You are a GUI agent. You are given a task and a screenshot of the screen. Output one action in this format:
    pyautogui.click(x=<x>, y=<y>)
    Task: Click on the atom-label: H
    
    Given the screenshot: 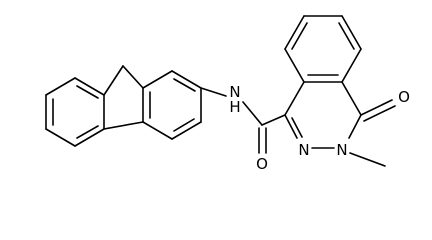 What is the action you would take?
    pyautogui.click(x=234, y=107)
    